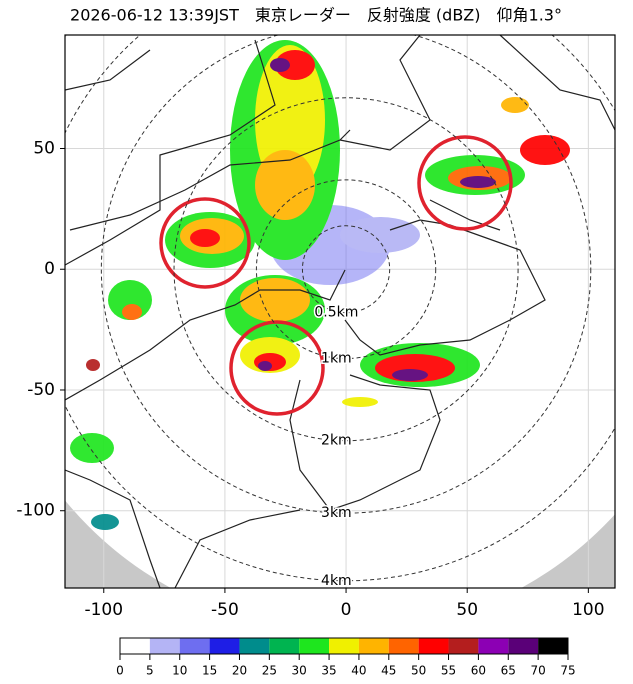 The height and width of the screenshot is (684, 633). What do you see at coordinates (336, 441) in the screenshot?
I see `range-ring-label: 2km` at bounding box center [336, 441].